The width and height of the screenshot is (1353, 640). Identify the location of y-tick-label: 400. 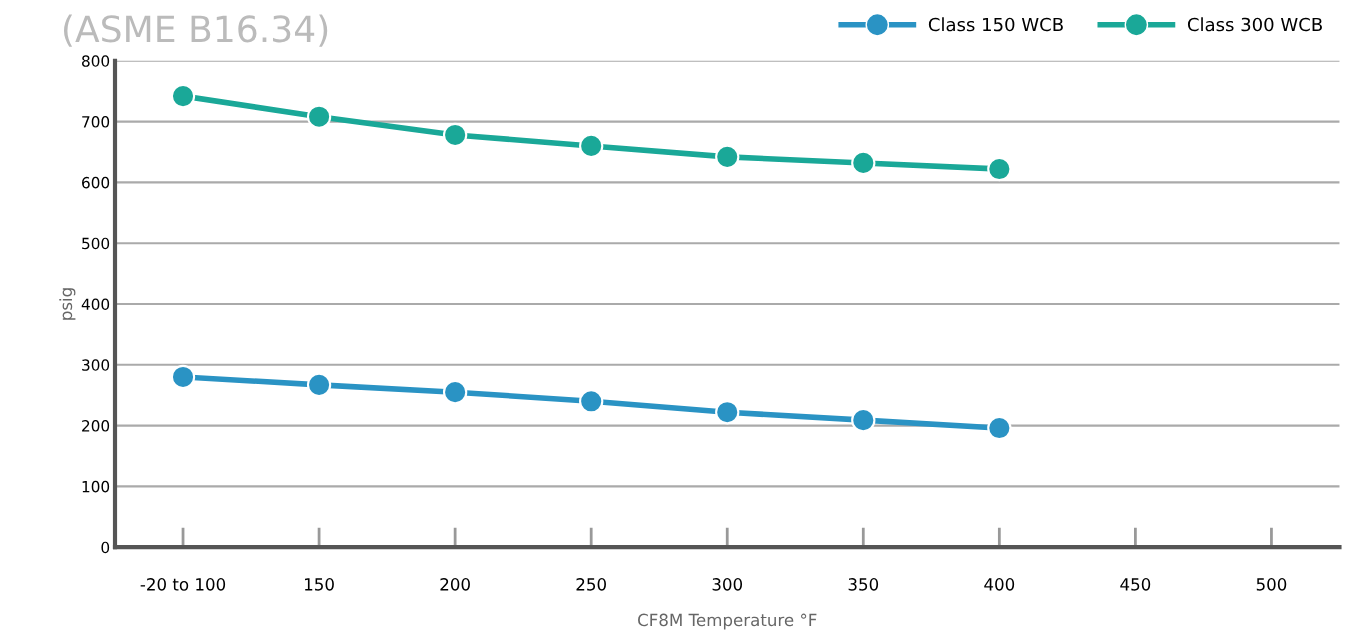
(95, 304).